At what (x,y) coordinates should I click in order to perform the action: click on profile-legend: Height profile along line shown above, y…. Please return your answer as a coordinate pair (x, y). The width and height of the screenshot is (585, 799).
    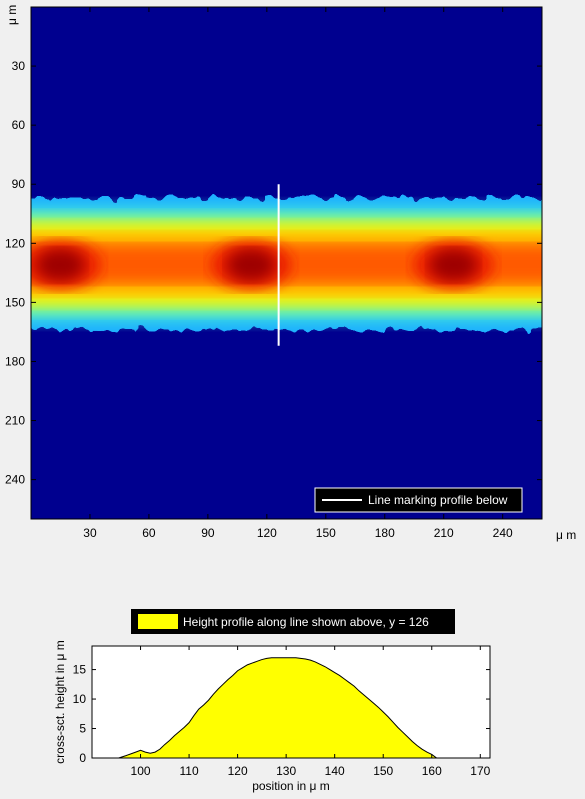
    Looking at the image, I should click on (293, 621).